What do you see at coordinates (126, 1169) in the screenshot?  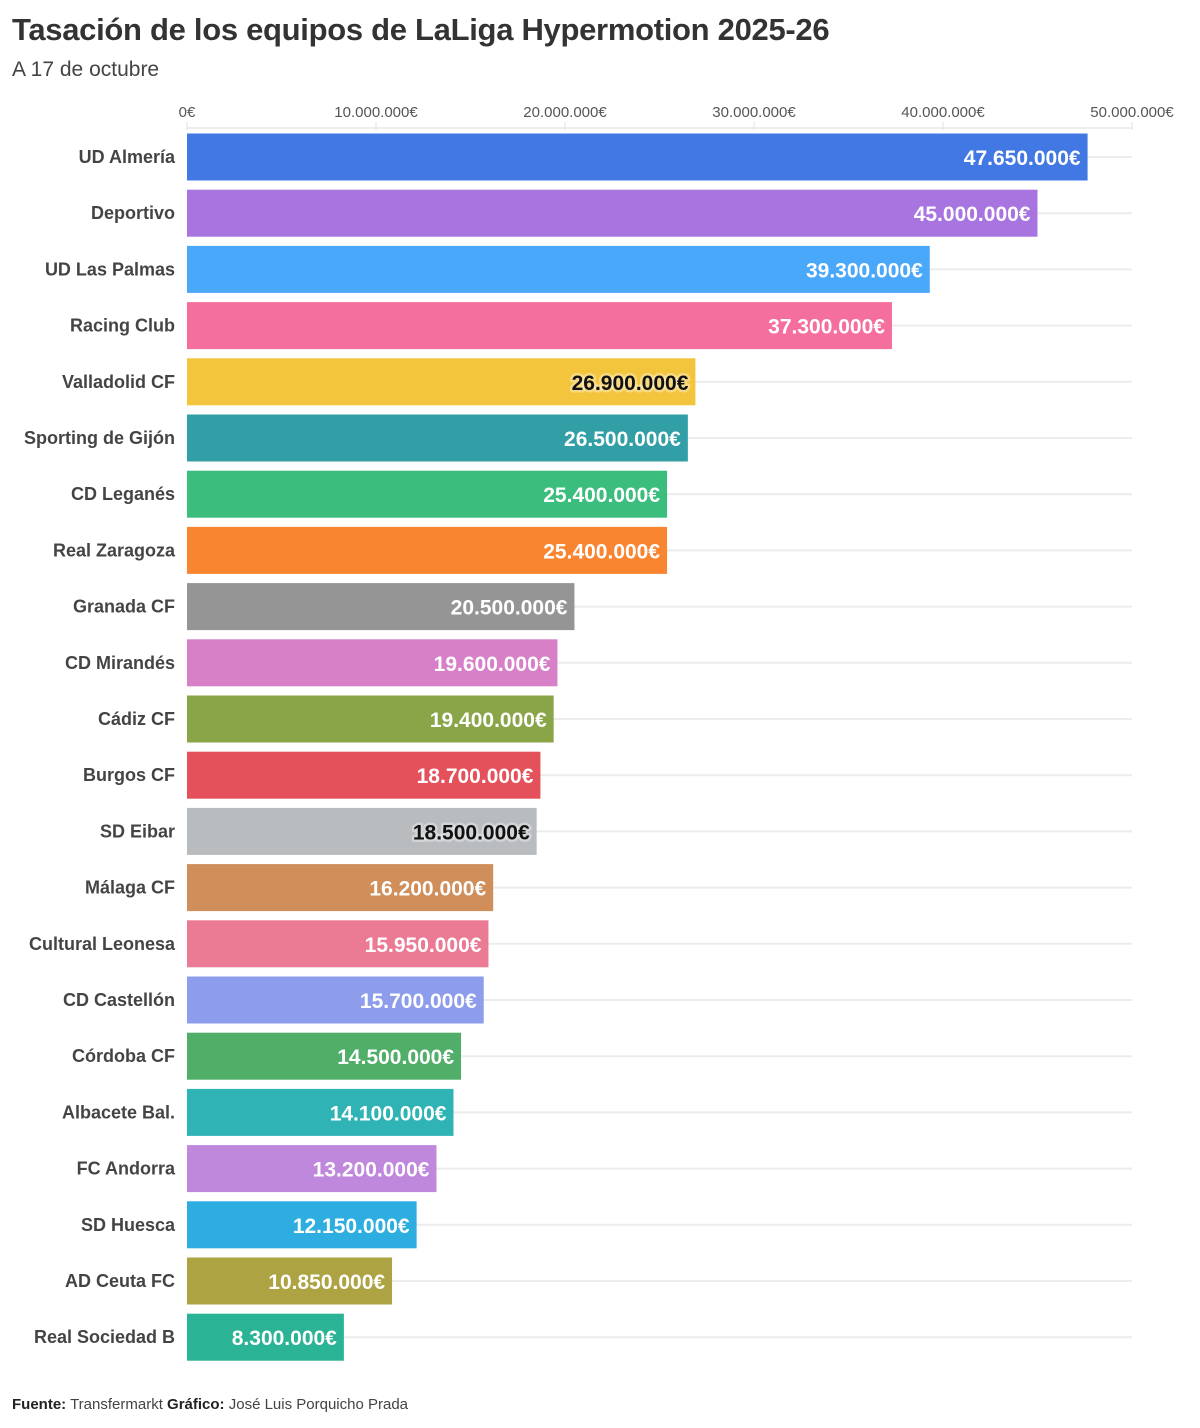 I see `team-label: FC Andorra` at bounding box center [126, 1169].